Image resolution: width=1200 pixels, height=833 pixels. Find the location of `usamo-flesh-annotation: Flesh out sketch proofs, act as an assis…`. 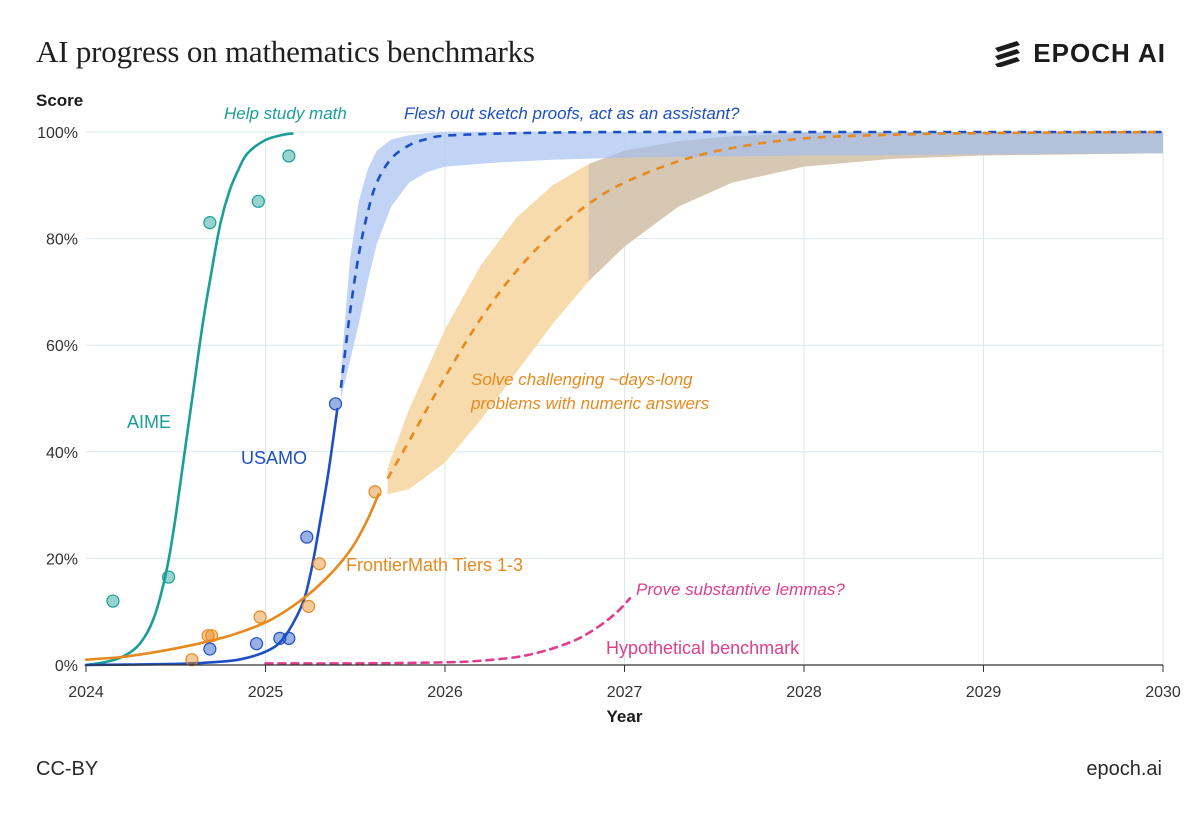

usamo-flesh-annotation: Flesh out sketch proofs, act as an assis… is located at coordinates (572, 113).